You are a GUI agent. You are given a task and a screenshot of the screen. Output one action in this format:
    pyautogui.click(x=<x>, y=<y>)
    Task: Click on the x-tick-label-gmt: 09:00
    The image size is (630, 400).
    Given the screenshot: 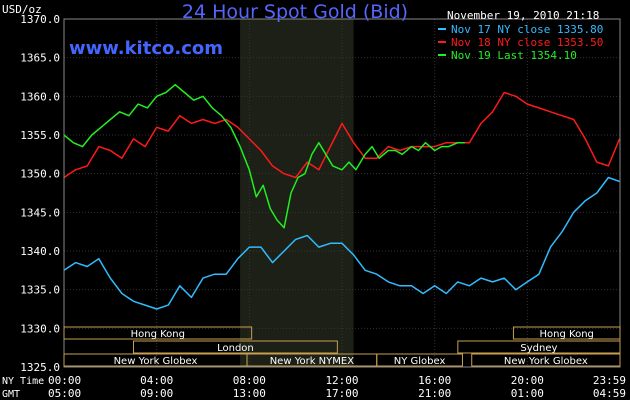 What is the action you would take?
    pyautogui.click(x=156, y=393)
    